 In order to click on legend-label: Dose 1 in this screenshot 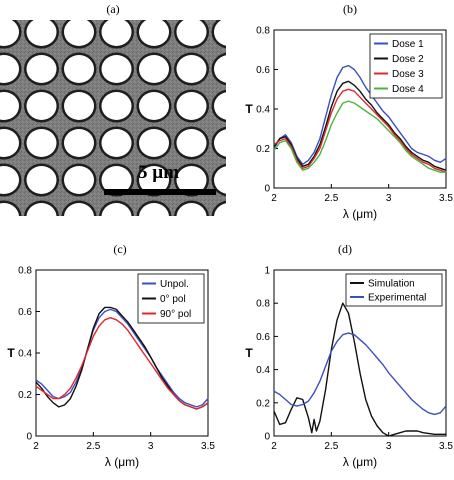, I will do `click(408, 44)`.